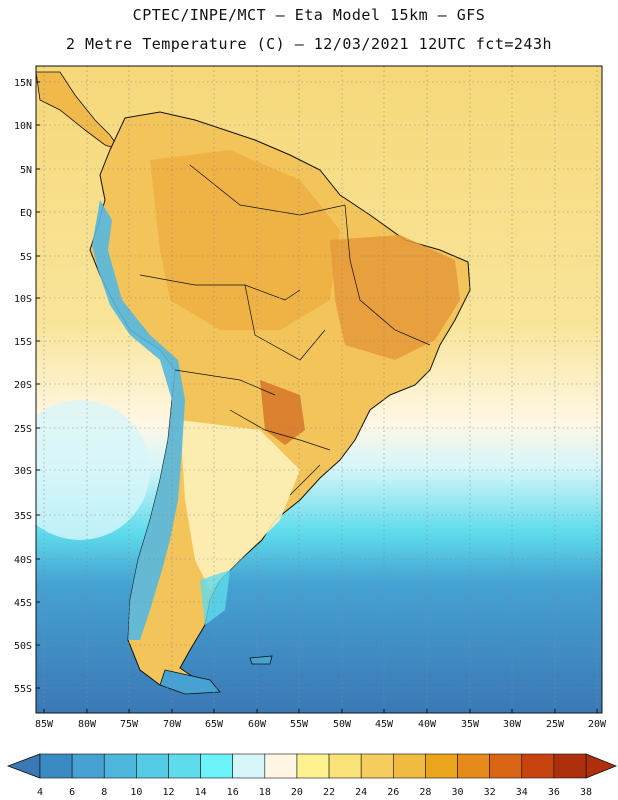 The image size is (618, 800). Describe the element at coordinates (233, 792) in the screenshot. I see `colorbar-value-label: 16` at that location.